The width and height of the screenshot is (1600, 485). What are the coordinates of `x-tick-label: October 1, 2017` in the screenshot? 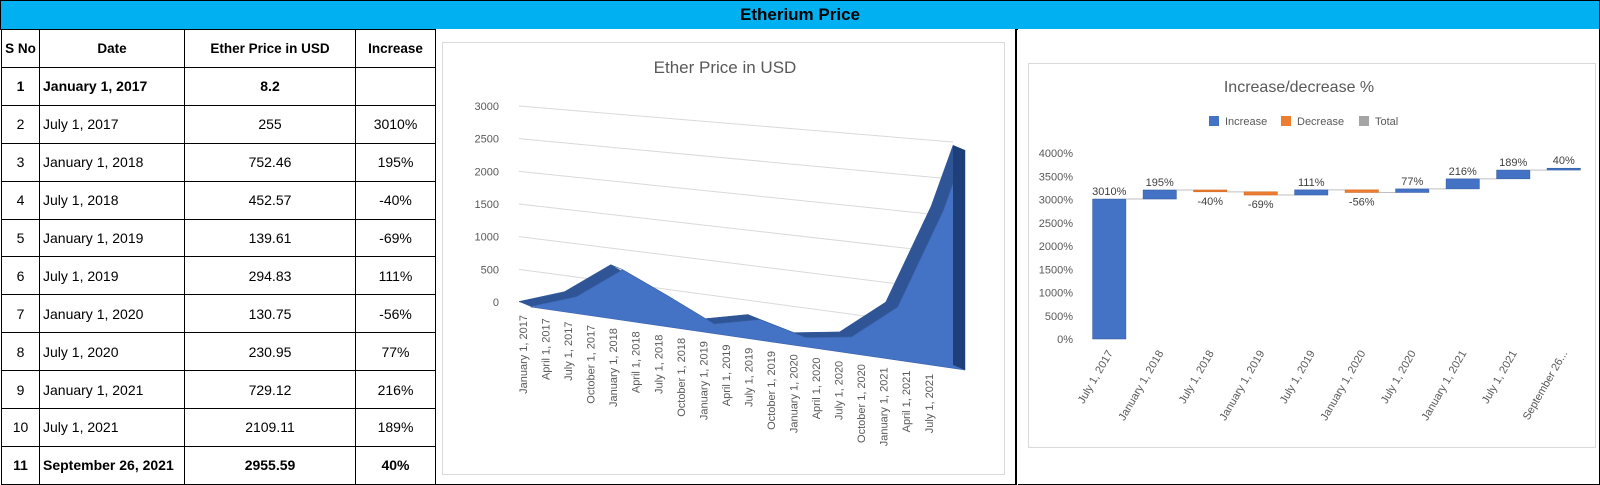 It's located at (592, 364).